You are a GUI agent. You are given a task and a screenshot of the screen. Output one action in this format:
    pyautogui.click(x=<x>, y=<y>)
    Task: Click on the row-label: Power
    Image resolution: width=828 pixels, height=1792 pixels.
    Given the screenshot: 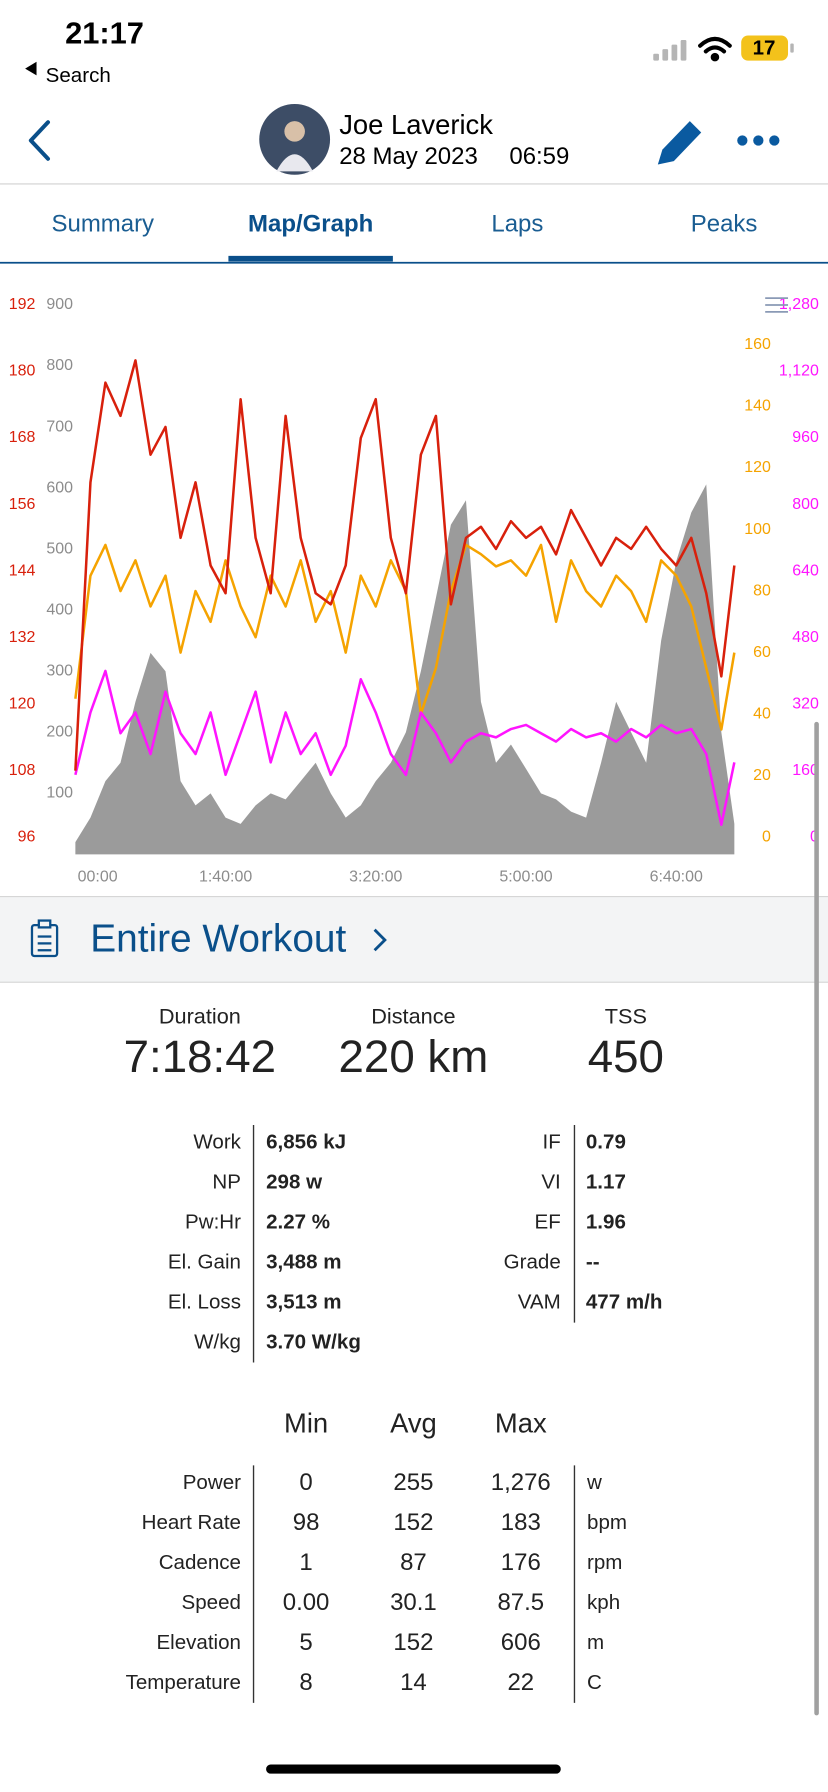 What is the action you would take?
    pyautogui.click(x=212, y=1482)
    